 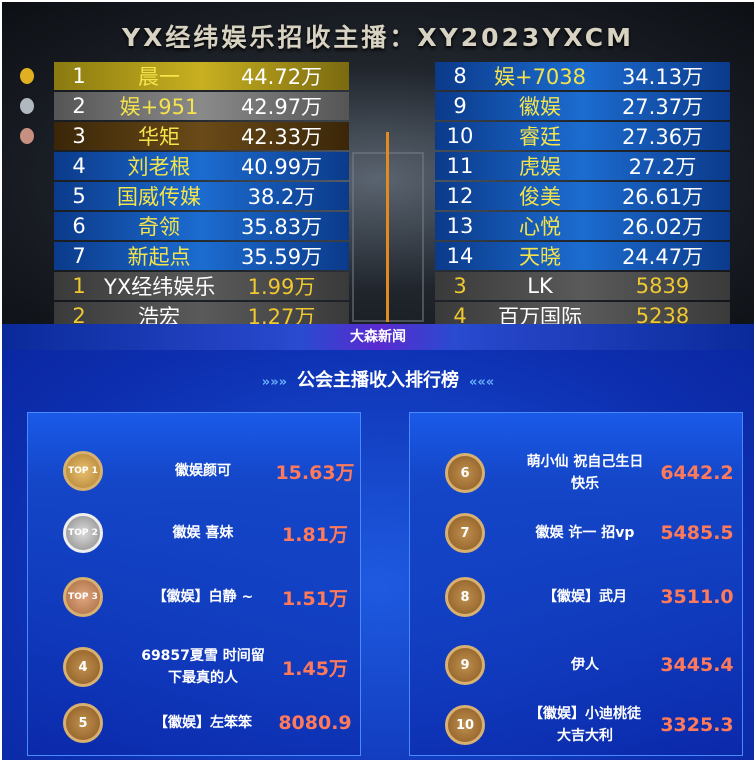 I want to click on board-row: 13 心悦 26.02万, so click(x=582, y=226).